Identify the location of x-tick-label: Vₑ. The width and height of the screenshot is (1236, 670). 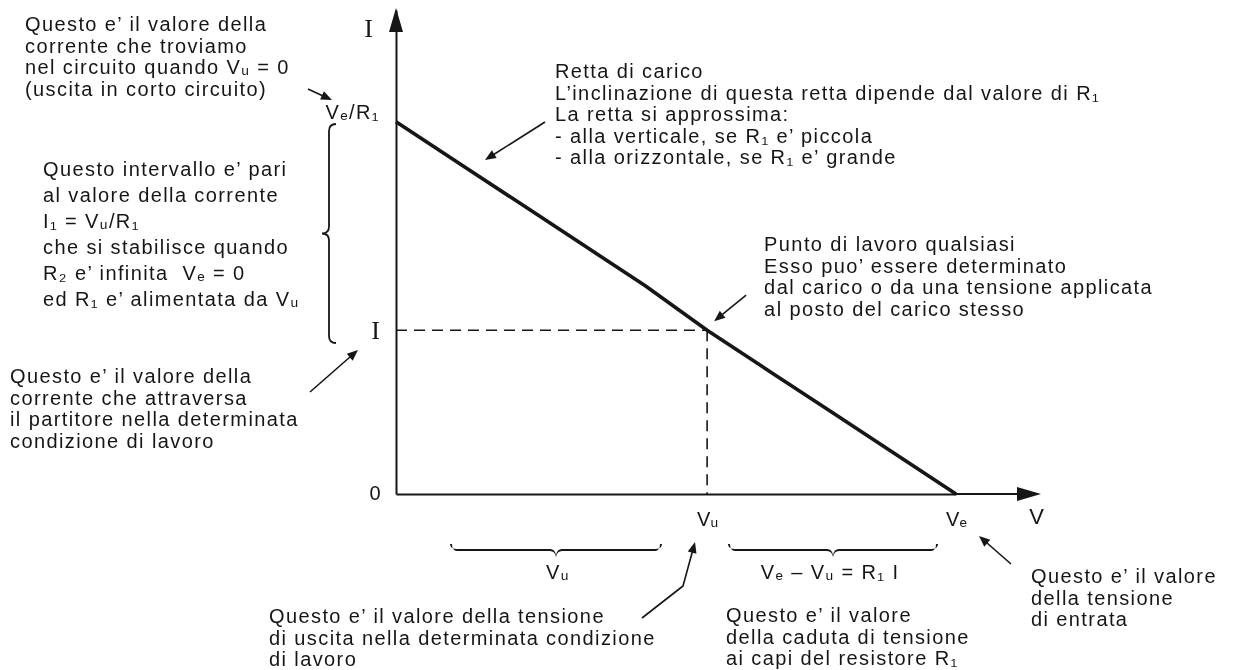
(956, 518).